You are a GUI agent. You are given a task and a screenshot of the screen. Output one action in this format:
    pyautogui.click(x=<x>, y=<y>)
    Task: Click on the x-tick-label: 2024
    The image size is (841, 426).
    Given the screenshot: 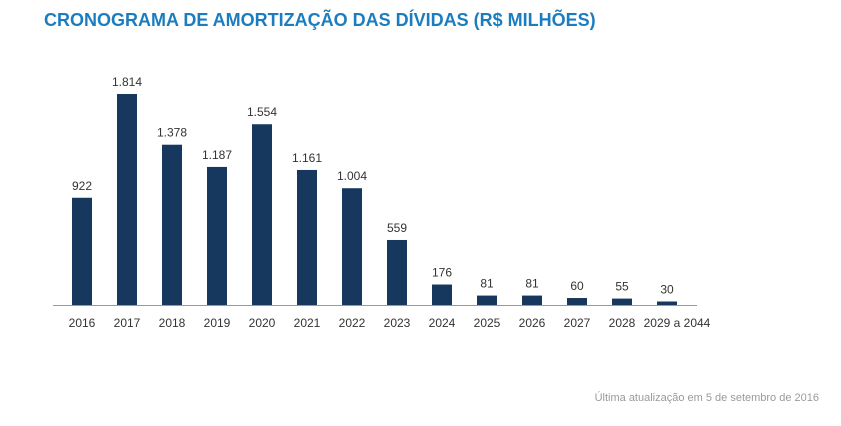 What is the action you would take?
    pyautogui.click(x=442, y=323)
    